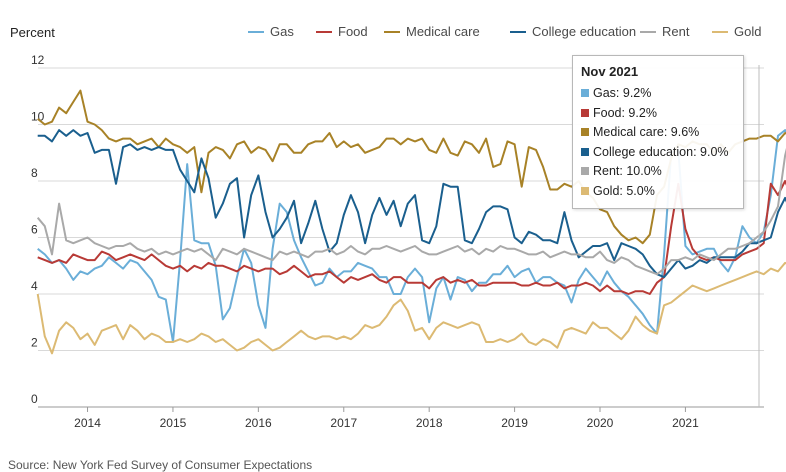 This screenshot has width=786, height=472. I want to click on y-tick-label: 12, so click(38, 60).